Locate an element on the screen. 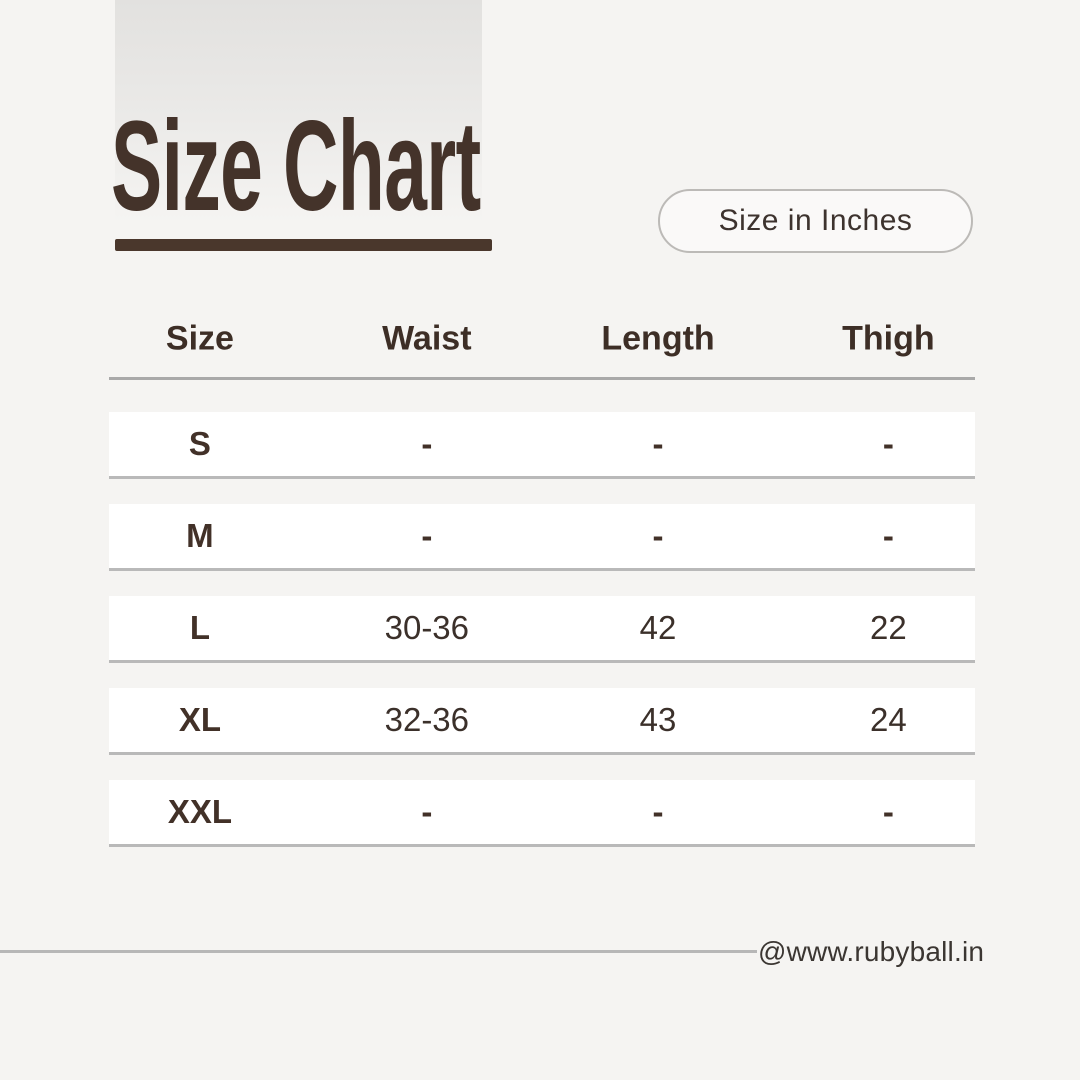 This screenshot has height=1080, width=1080. website-handle: @www.rubyball.in is located at coordinates (871, 951).